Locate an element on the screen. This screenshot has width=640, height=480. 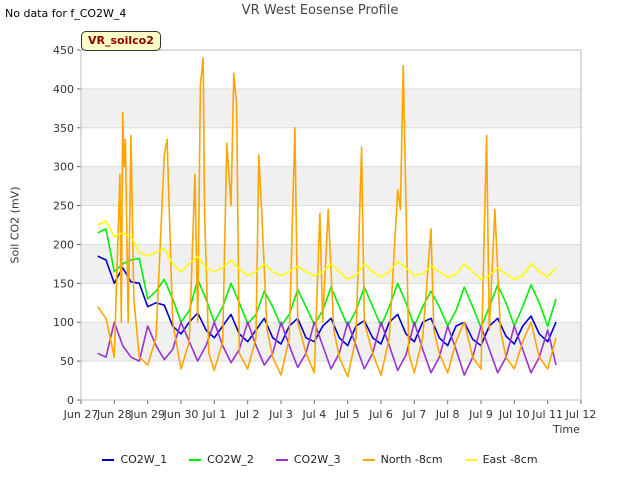
x-tick-label: Jun 30 is located at coordinates (181, 414).